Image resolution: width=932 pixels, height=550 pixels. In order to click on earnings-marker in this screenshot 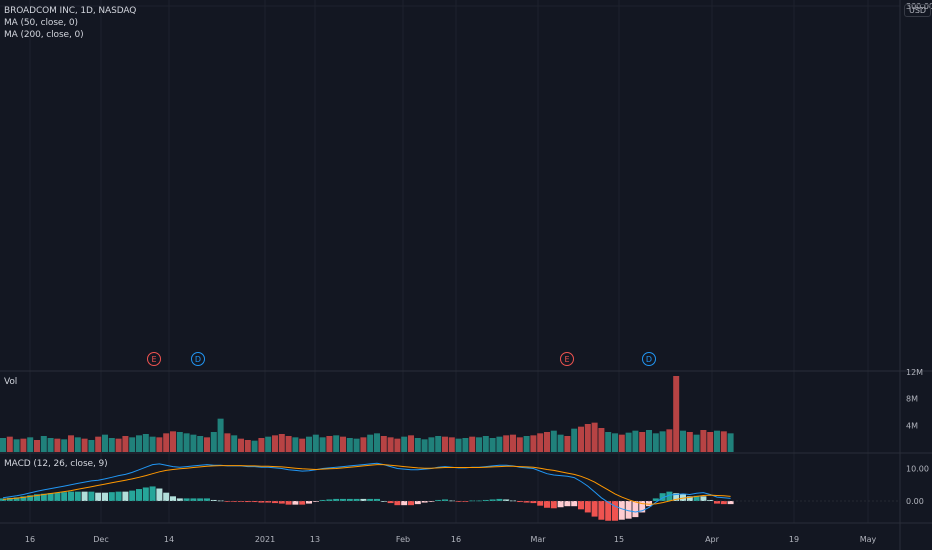, I will do `click(154, 359)`.